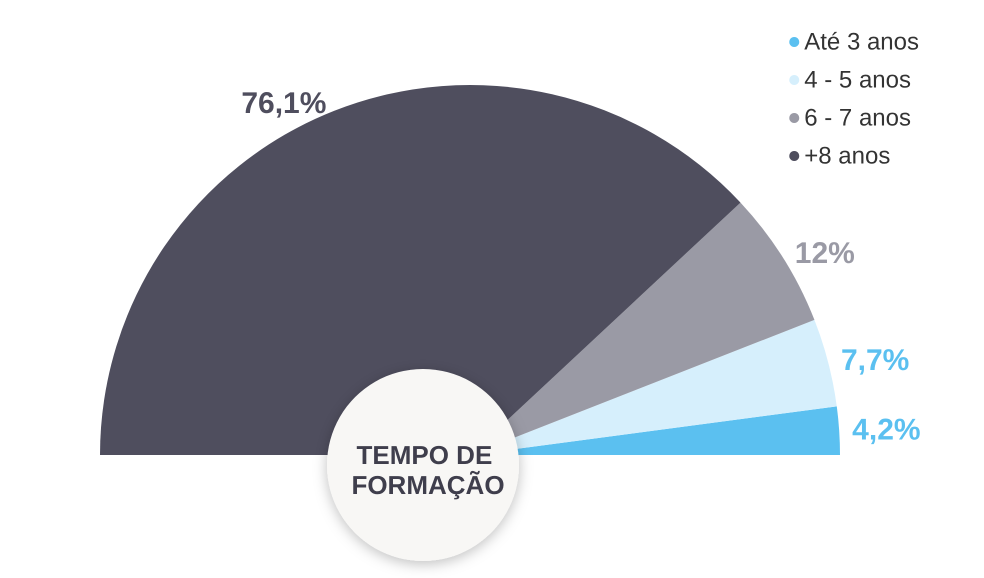 Image resolution: width=984 pixels, height=578 pixels. I want to click on data-label: 76,1%, so click(283, 103).